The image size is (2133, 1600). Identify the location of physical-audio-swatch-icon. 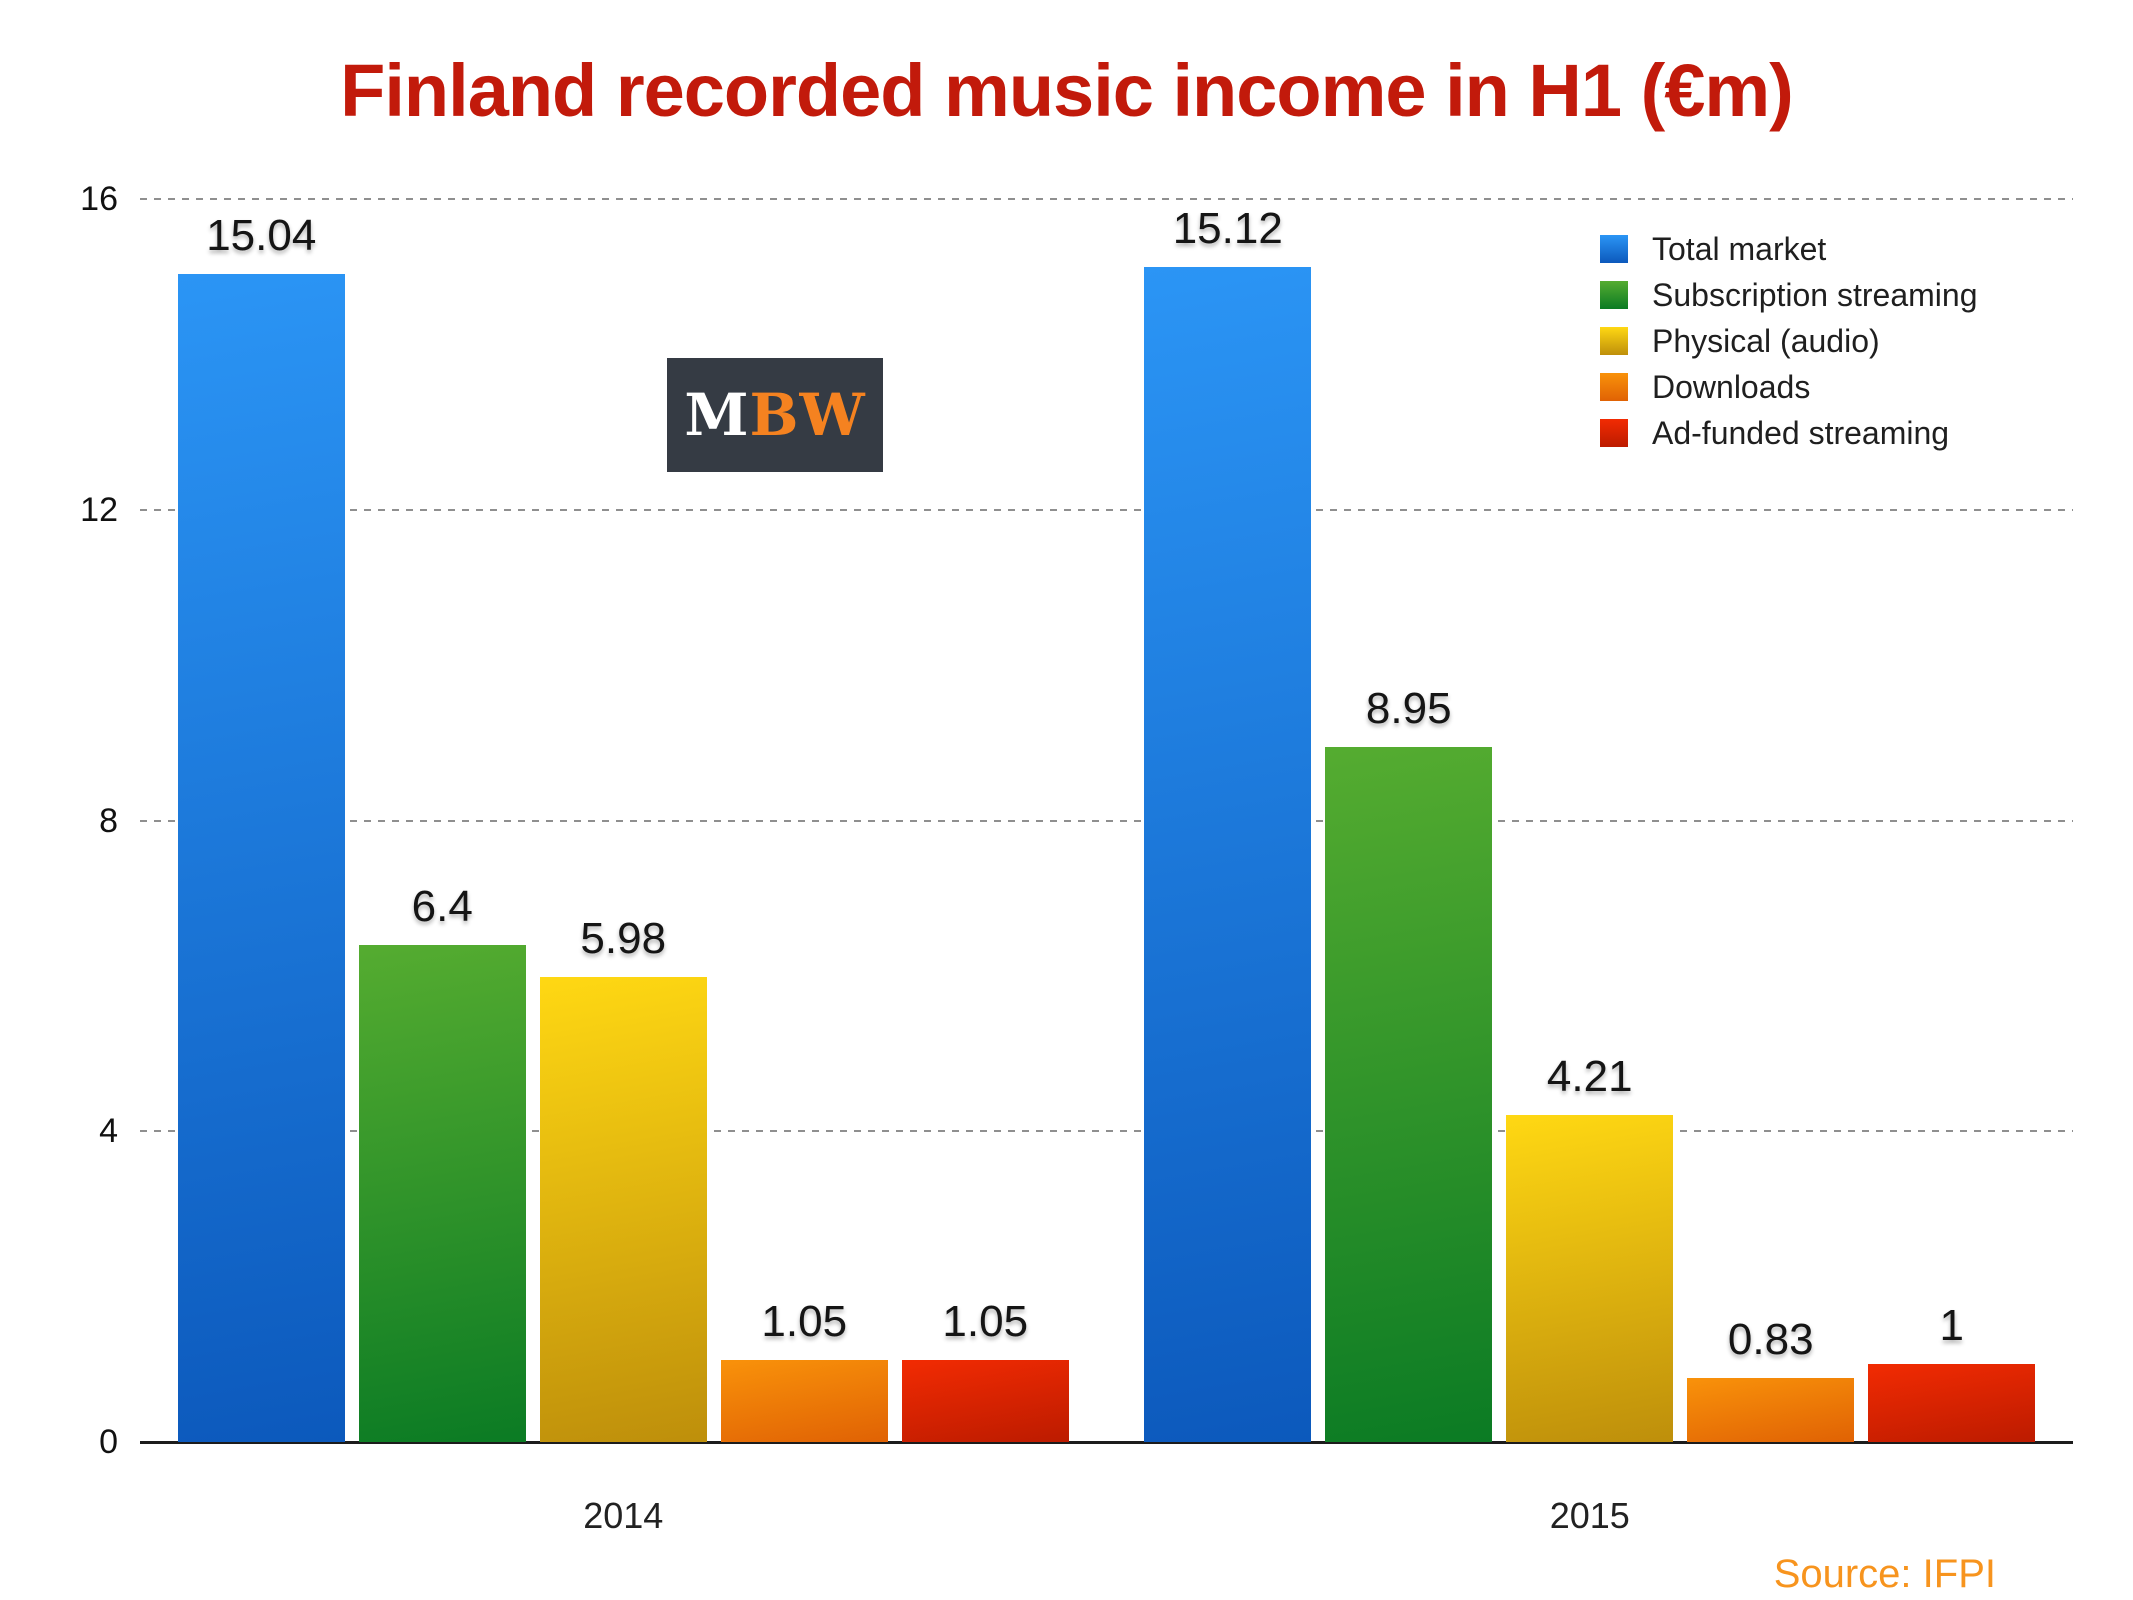
(1614, 341).